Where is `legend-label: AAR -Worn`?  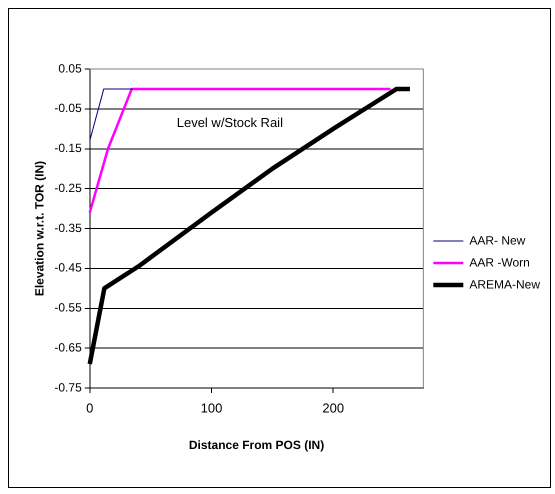 legend-label: AAR -Worn is located at coordinates (499, 262).